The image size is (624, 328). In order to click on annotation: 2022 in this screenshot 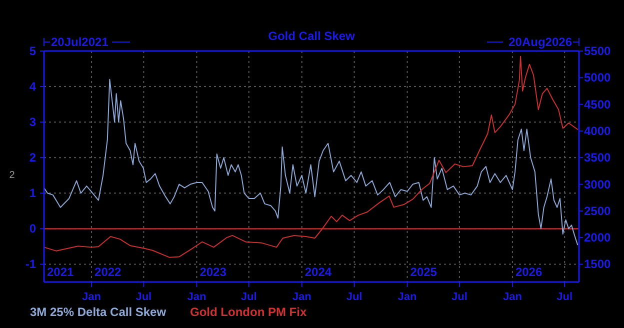, I will do `click(108, 272)`.